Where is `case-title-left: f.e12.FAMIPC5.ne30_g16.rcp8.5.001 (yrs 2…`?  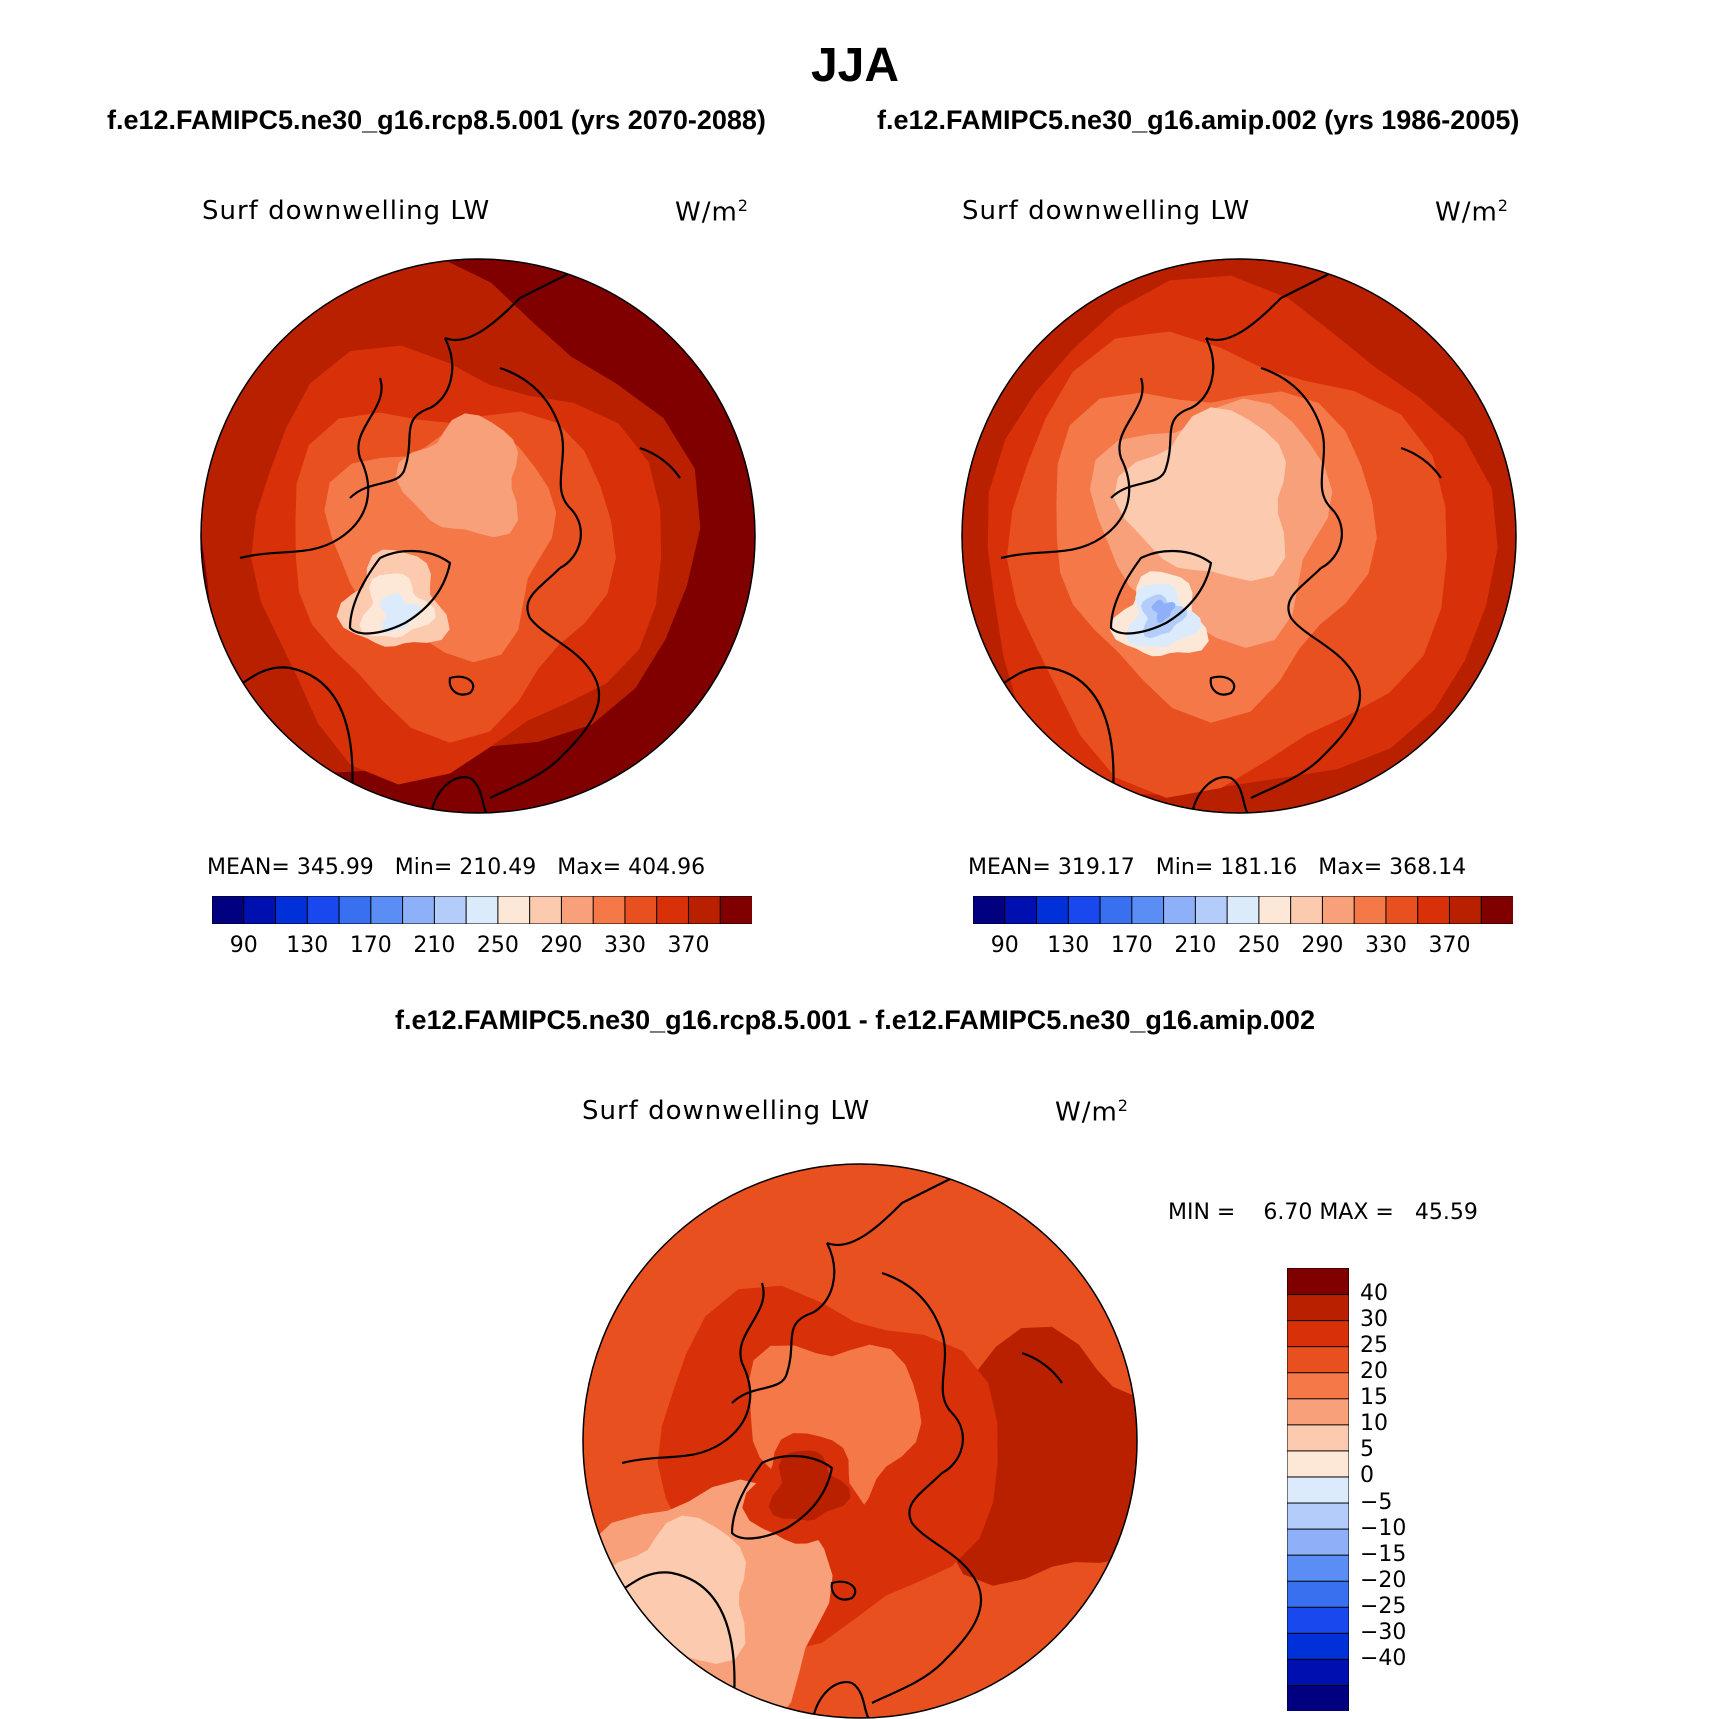
case-title-left: f.e12.FAMIPC5.ne30_g16.rcp8.5.001 (yrs 2… is located at coordinates (436, 120).